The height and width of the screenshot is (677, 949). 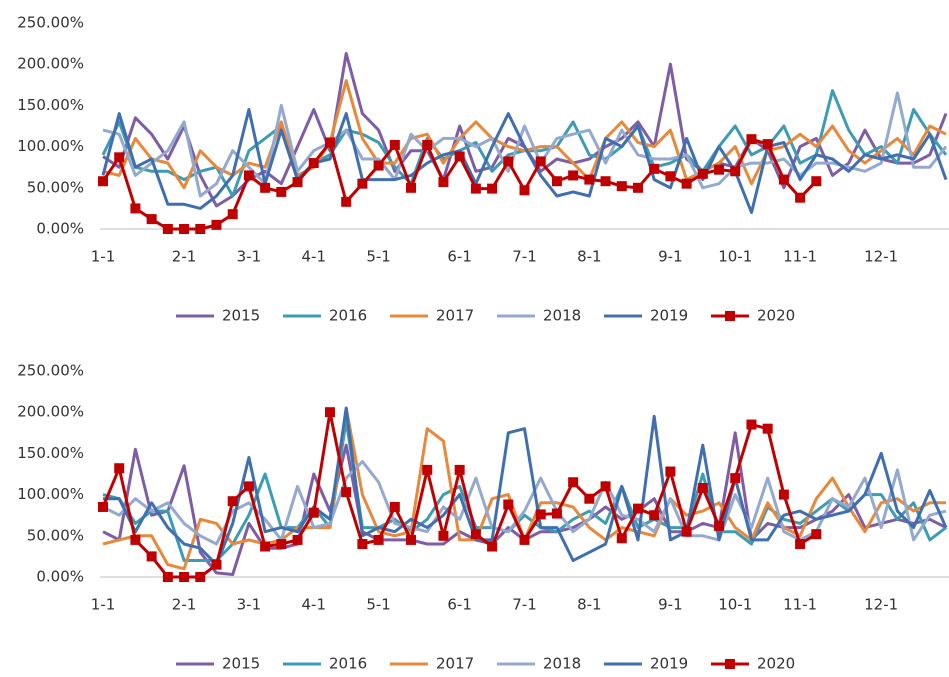 I want to click on x-tick-label: 5-1, so click(x=378, y=257).